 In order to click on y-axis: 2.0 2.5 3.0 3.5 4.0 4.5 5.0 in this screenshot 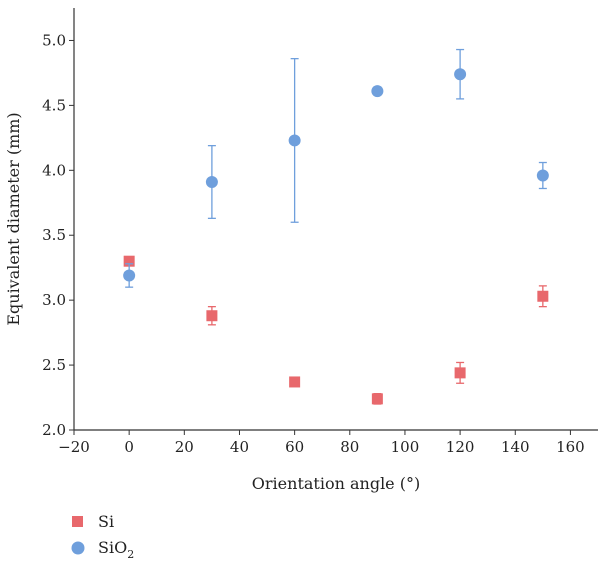, I will do `click(58, 235)`.